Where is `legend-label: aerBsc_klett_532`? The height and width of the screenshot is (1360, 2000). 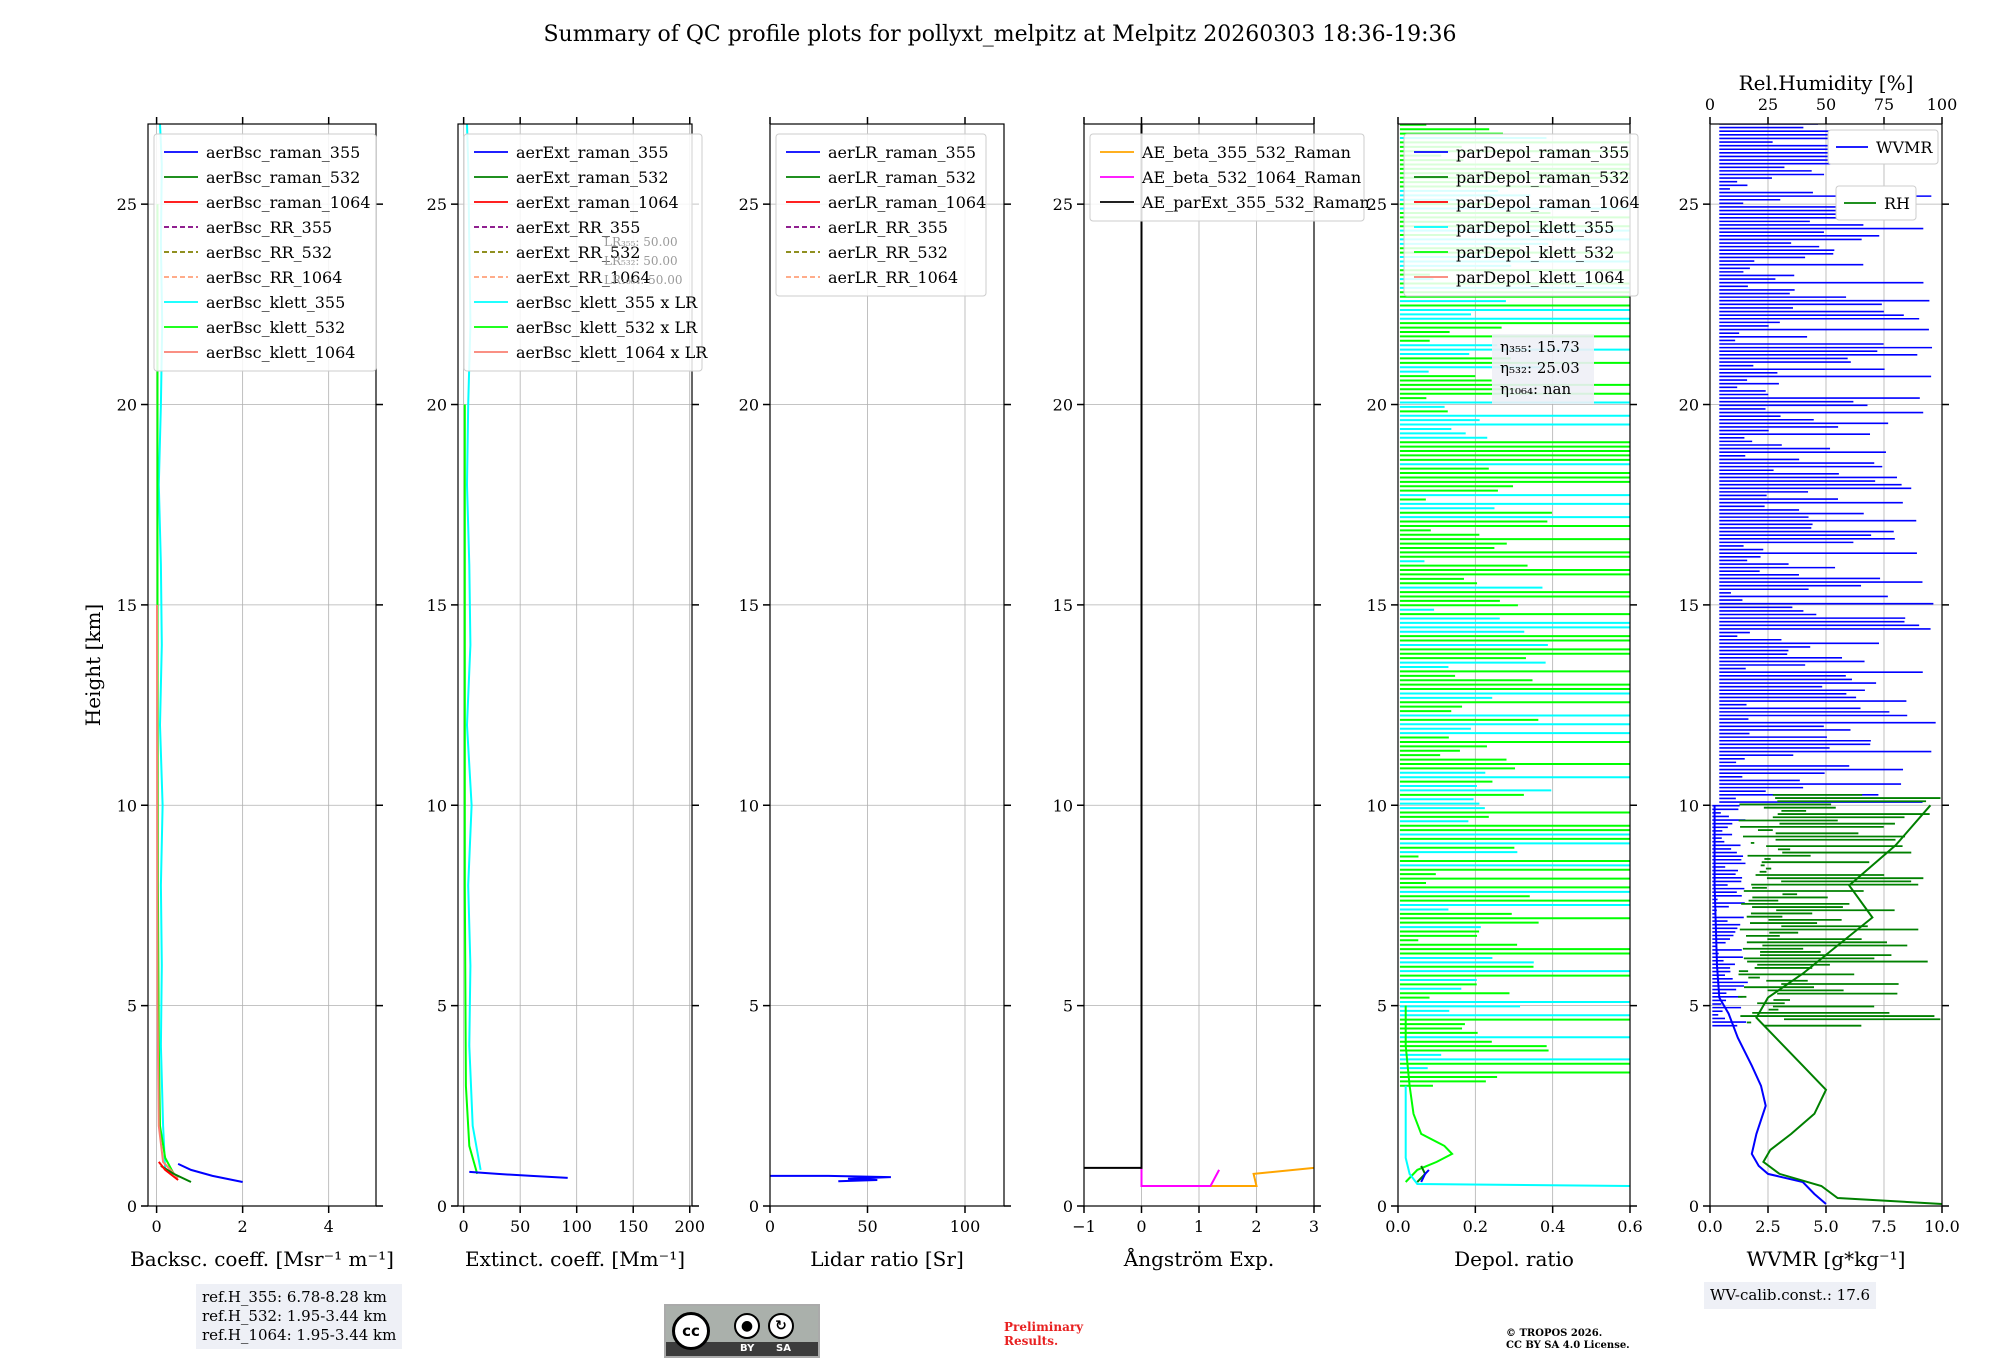 legend-label: aerBsc_klett_532 is located at coordinates (275, 327).